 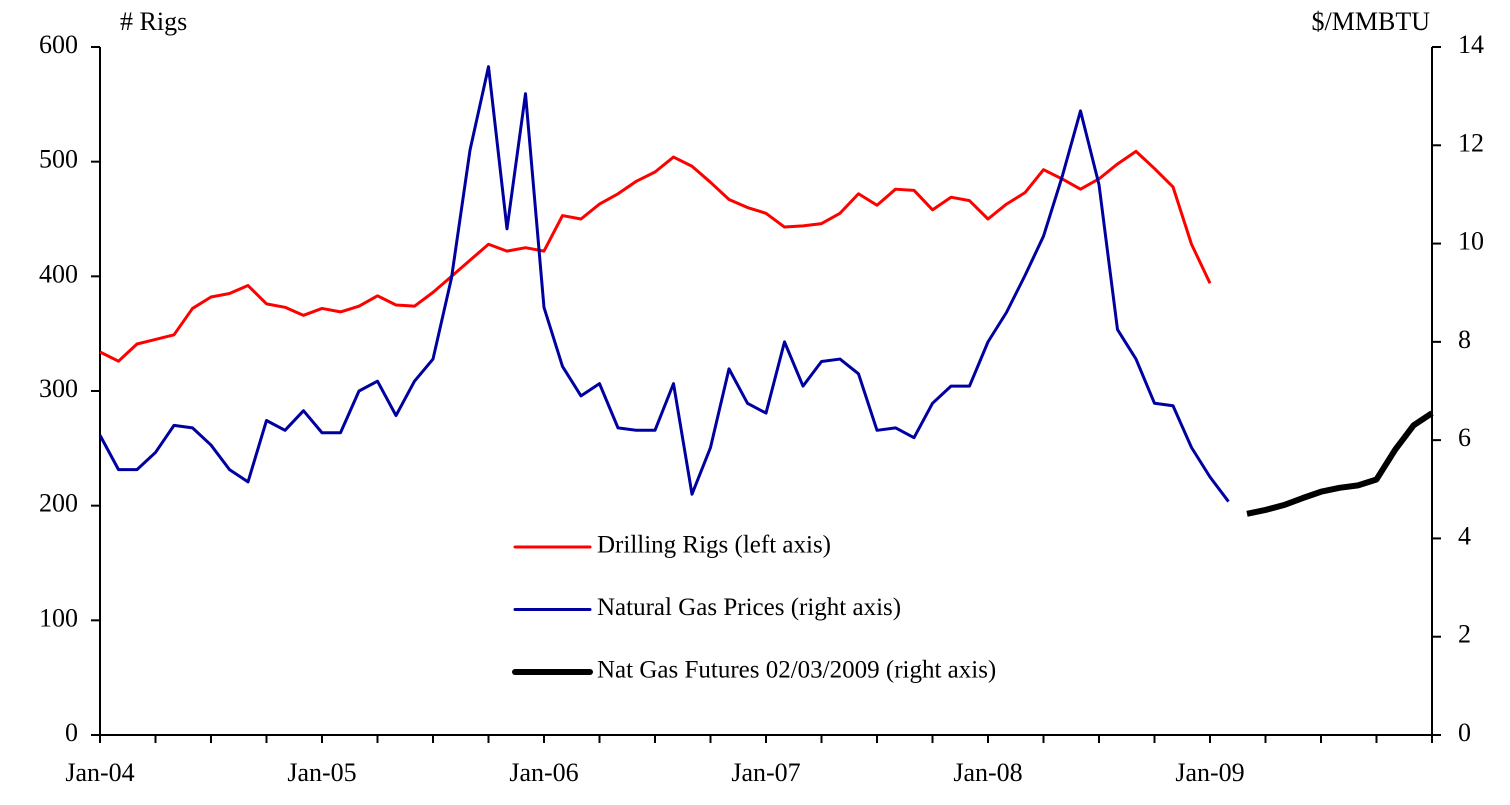 I want to click on x-tick-label: Jan-06, so click(x=543, y=772).